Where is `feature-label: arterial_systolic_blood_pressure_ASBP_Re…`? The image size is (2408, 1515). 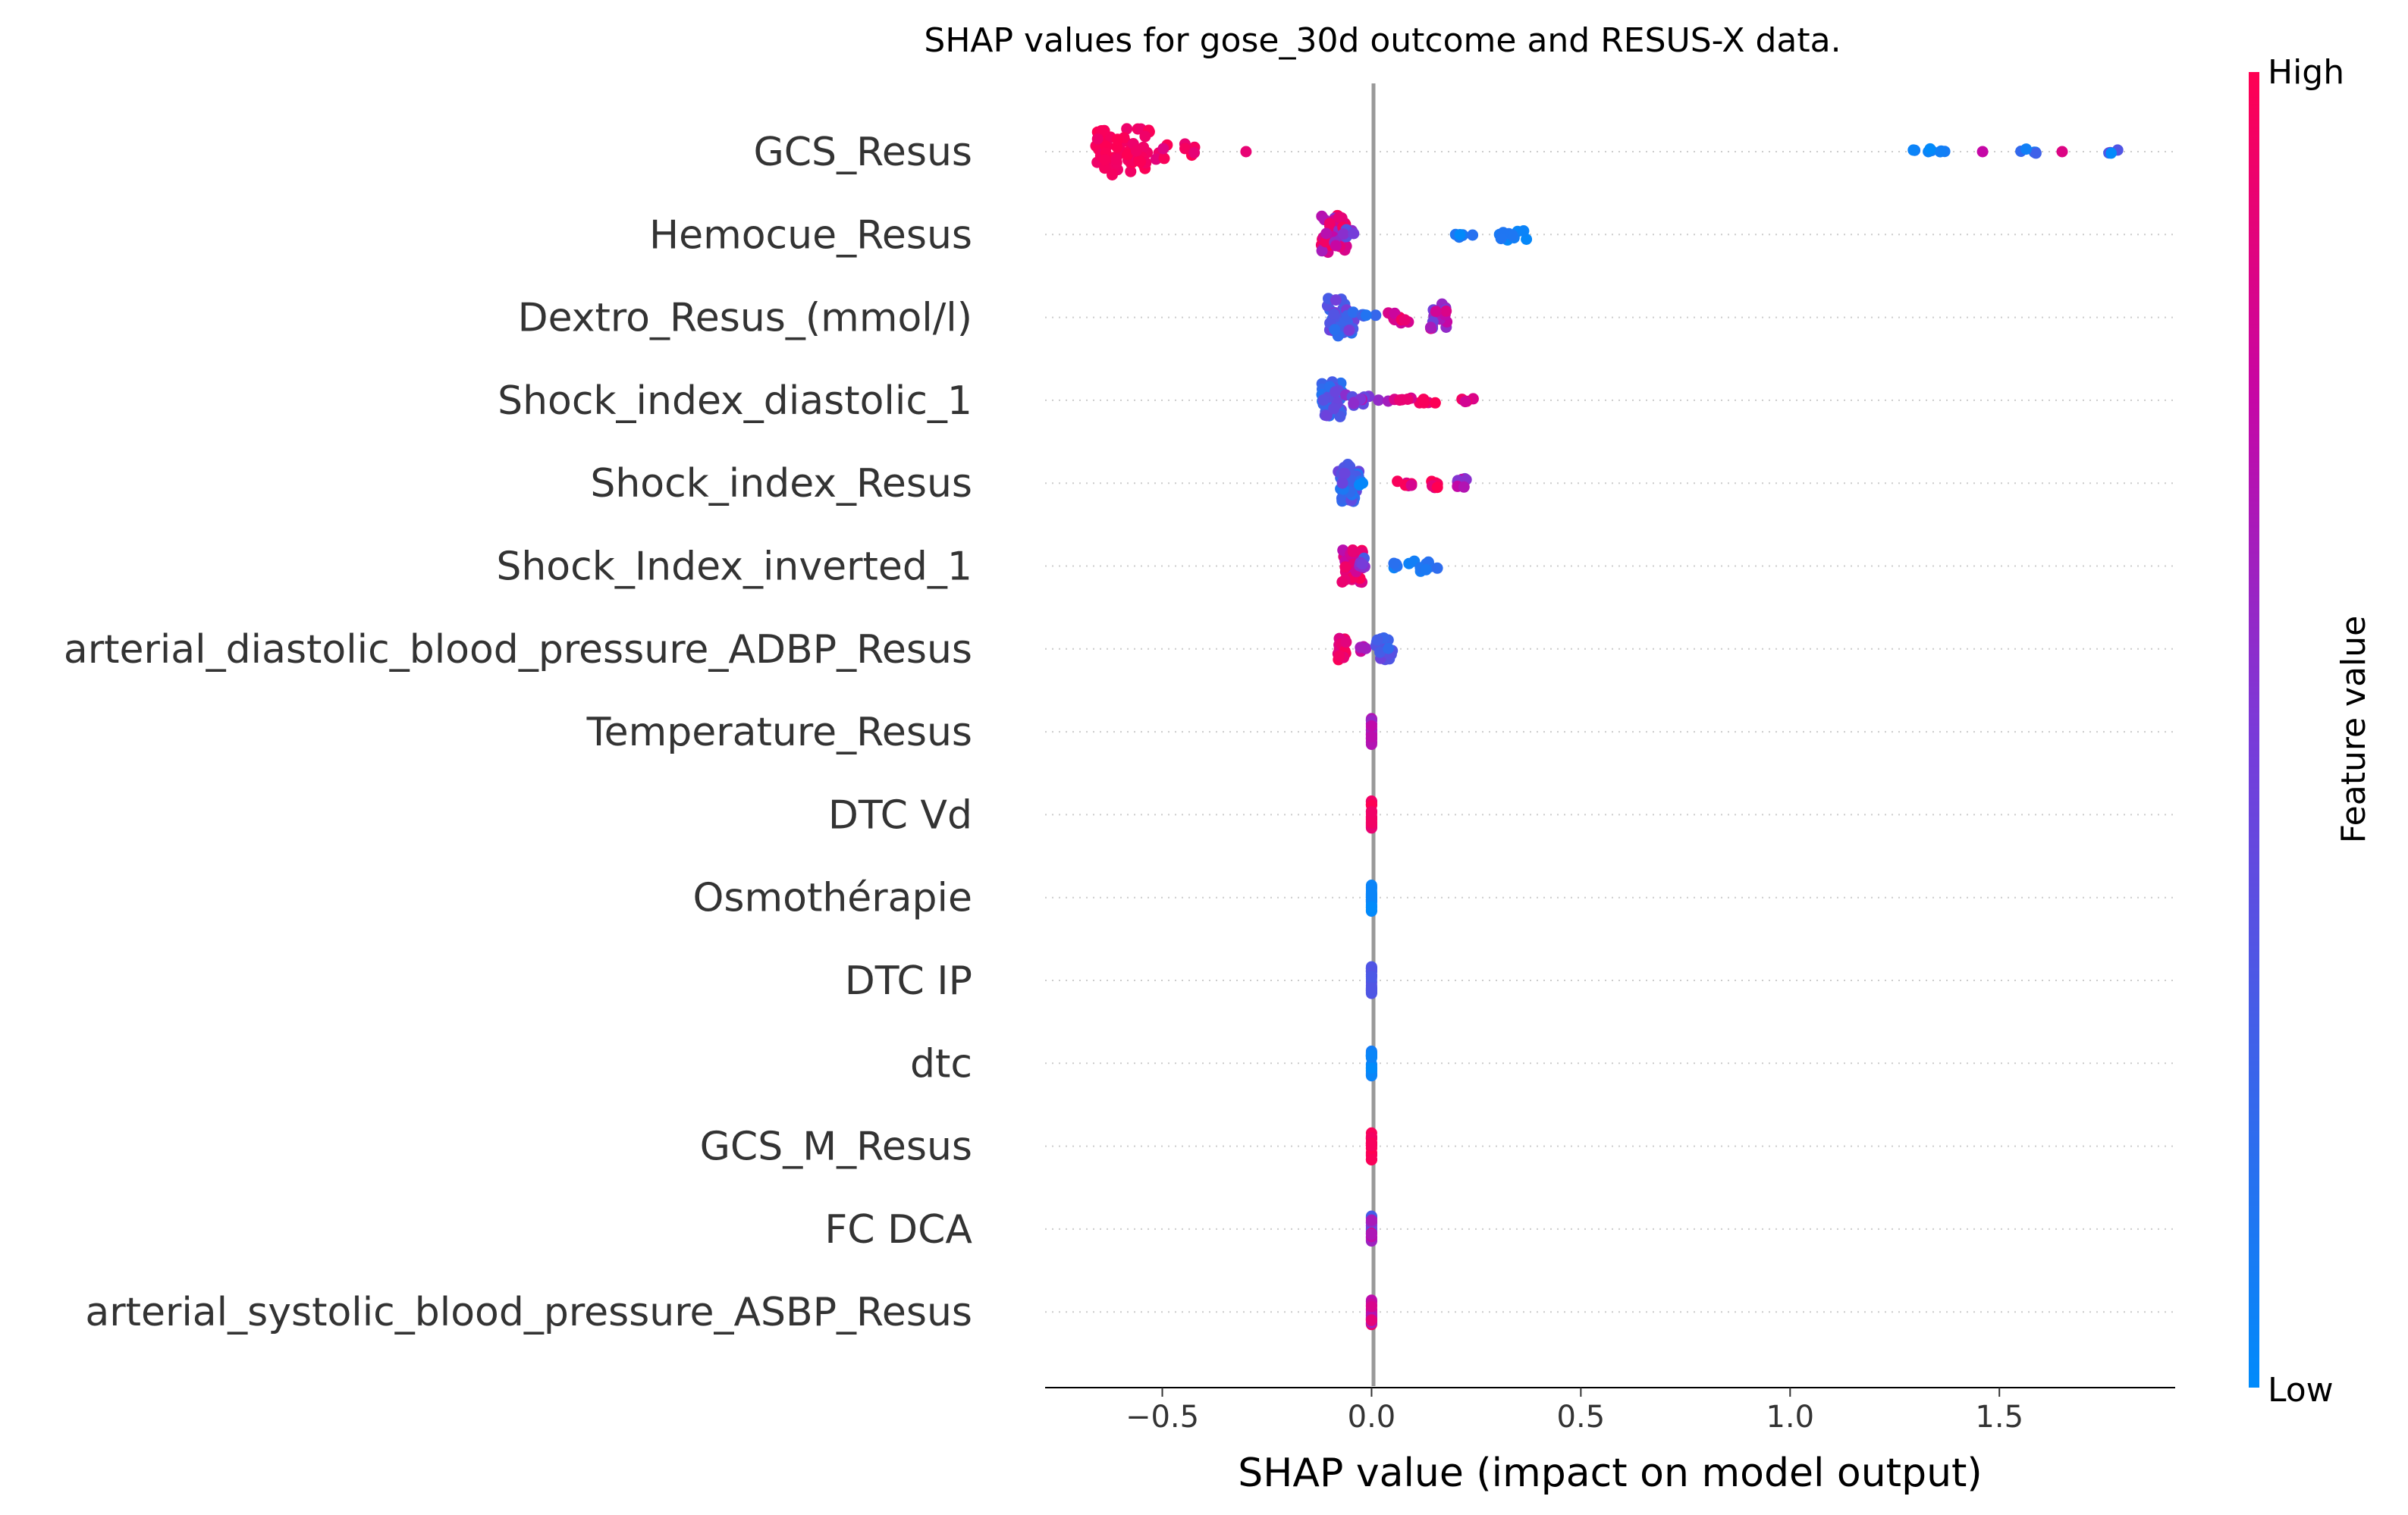
feature-label: arterial_systolic_blood_pressure_ASBP_Re… is located at coordinates (528, 1312).